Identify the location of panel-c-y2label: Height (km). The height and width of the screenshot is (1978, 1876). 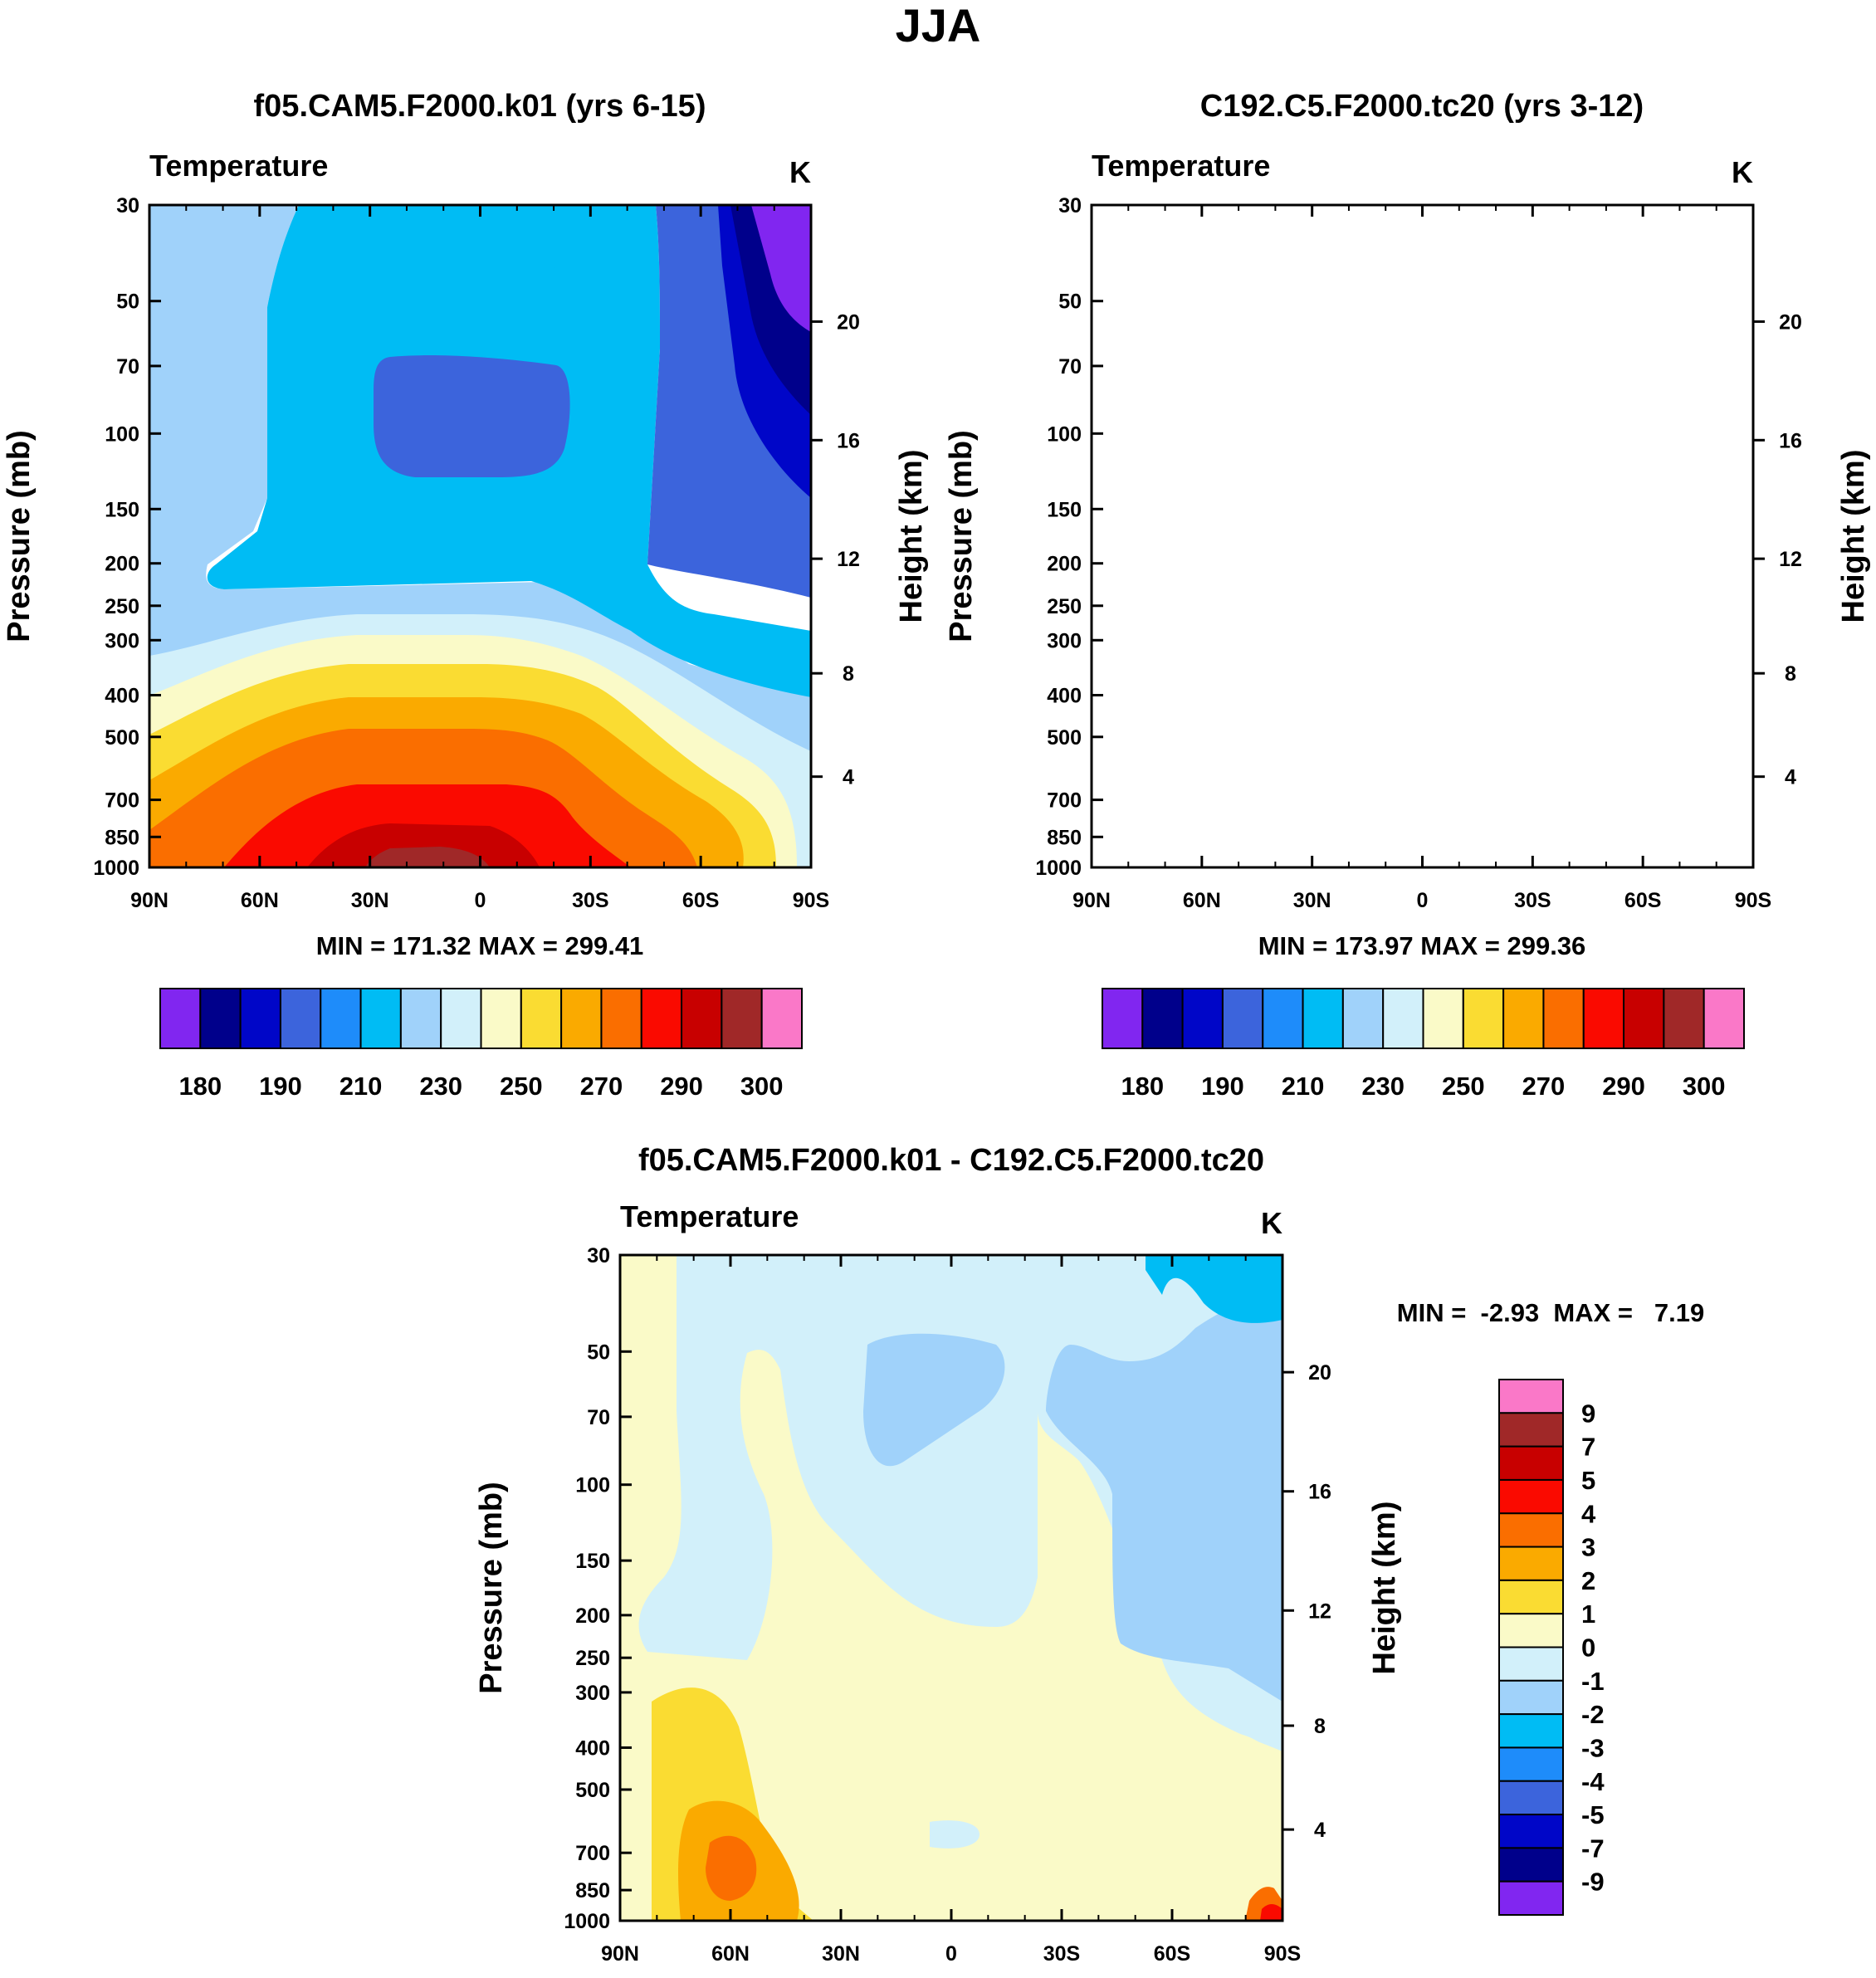
(1384, 1588).